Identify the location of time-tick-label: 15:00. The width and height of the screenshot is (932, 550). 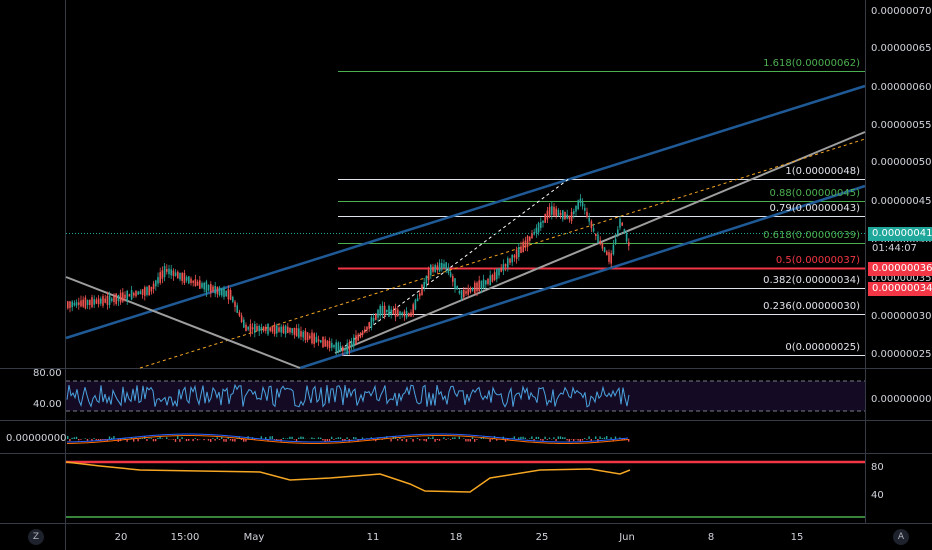
(185, 537).